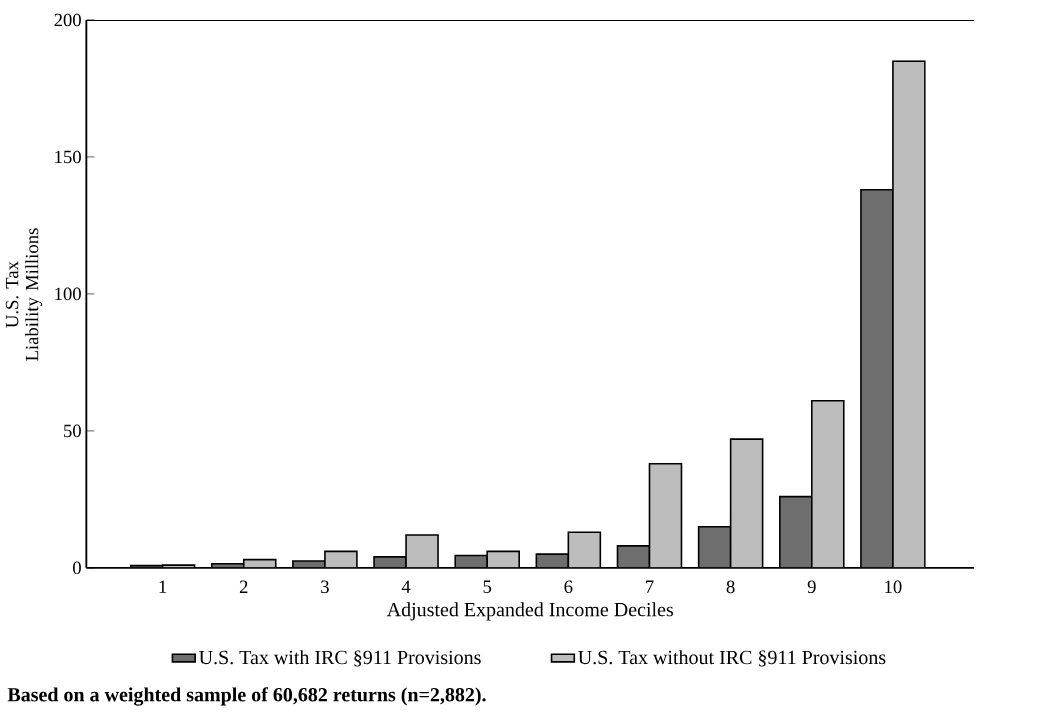  What do you see at coordinates (340, 658) in the screenshot?
I see `legend-label: U.S. Tax with IRC §911 Provisions` at bounding box center [340, 658].